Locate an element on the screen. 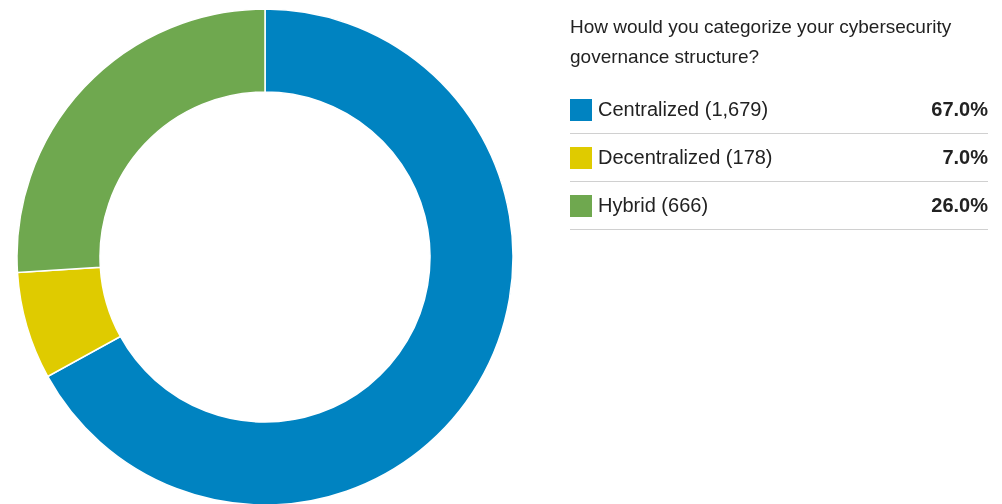 This screenshot has height=504, width=1002. data-label: 7.0% is located at coordinates (965, 157).